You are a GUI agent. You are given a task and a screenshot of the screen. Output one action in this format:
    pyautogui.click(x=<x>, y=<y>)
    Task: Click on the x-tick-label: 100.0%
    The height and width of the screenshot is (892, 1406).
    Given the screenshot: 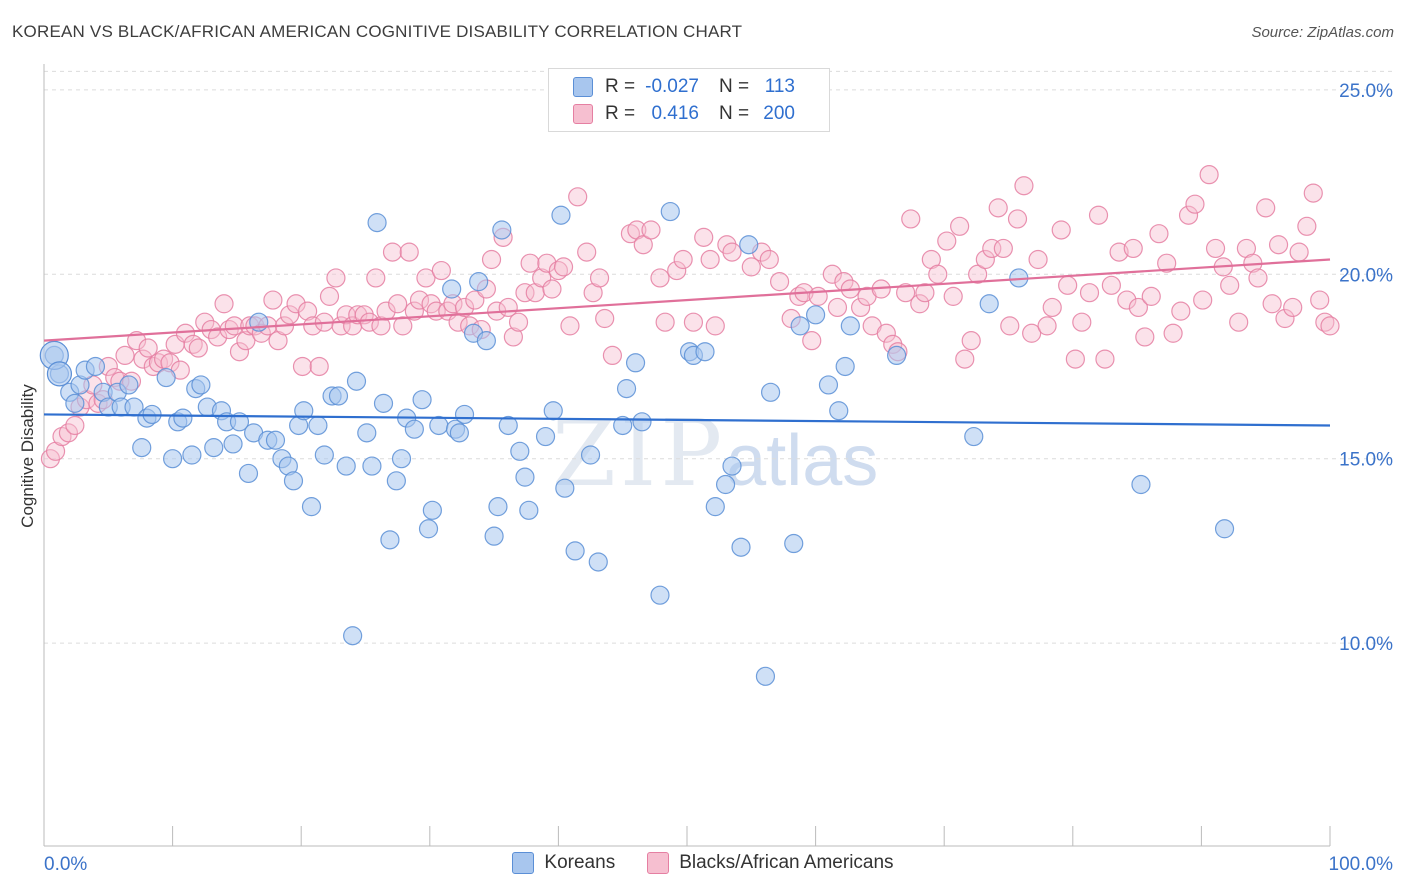 What is the action you would take?
    pyautogui.click(x=1361, y=864)
    